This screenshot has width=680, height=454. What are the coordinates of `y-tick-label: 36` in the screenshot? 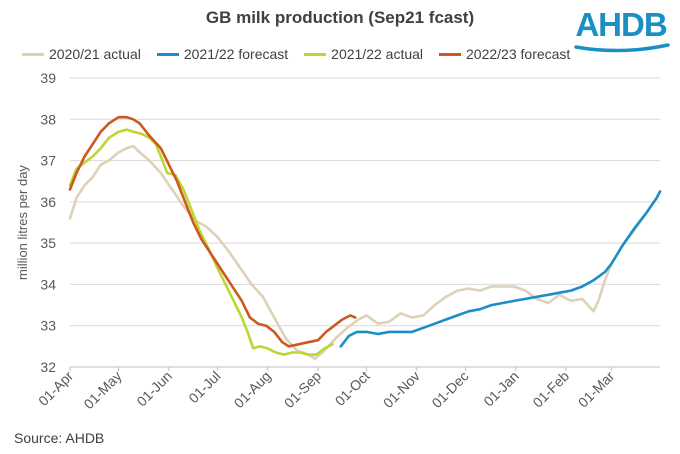 It's located at (48, 202).